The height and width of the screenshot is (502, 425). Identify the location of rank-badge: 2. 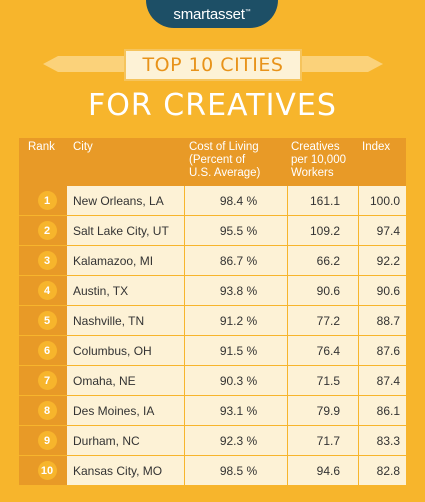
(47, 230).